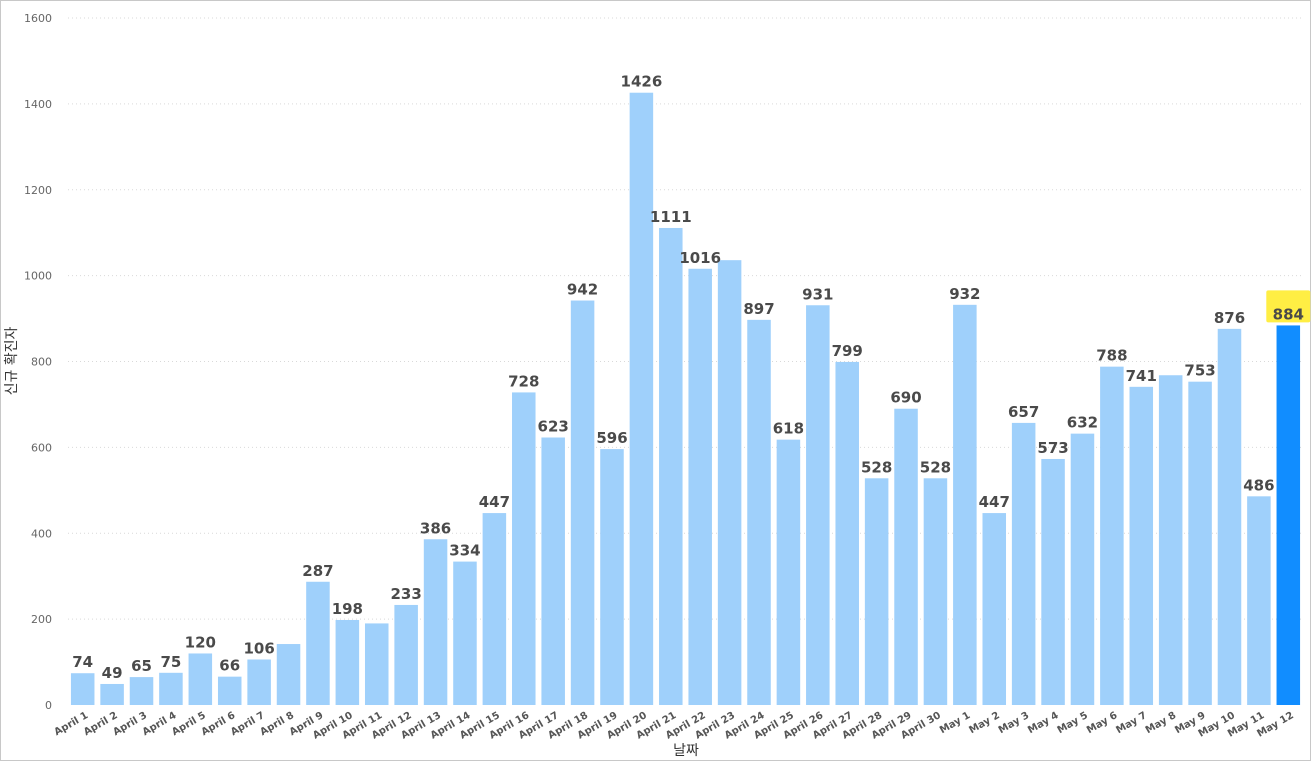 The image size is (1311, 761). What do you see at coordinates (1082, 423) in the screenshot?
I see `data-label: 632` at bounding box center [1082, 423].